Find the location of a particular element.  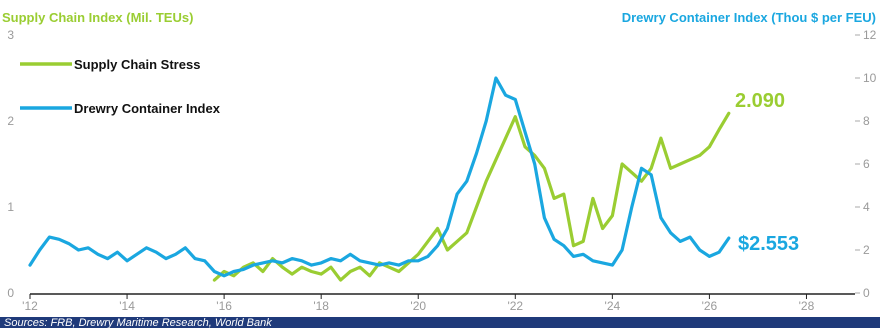

right-y-tick-label: 6 is located at coordinates (866, 164).